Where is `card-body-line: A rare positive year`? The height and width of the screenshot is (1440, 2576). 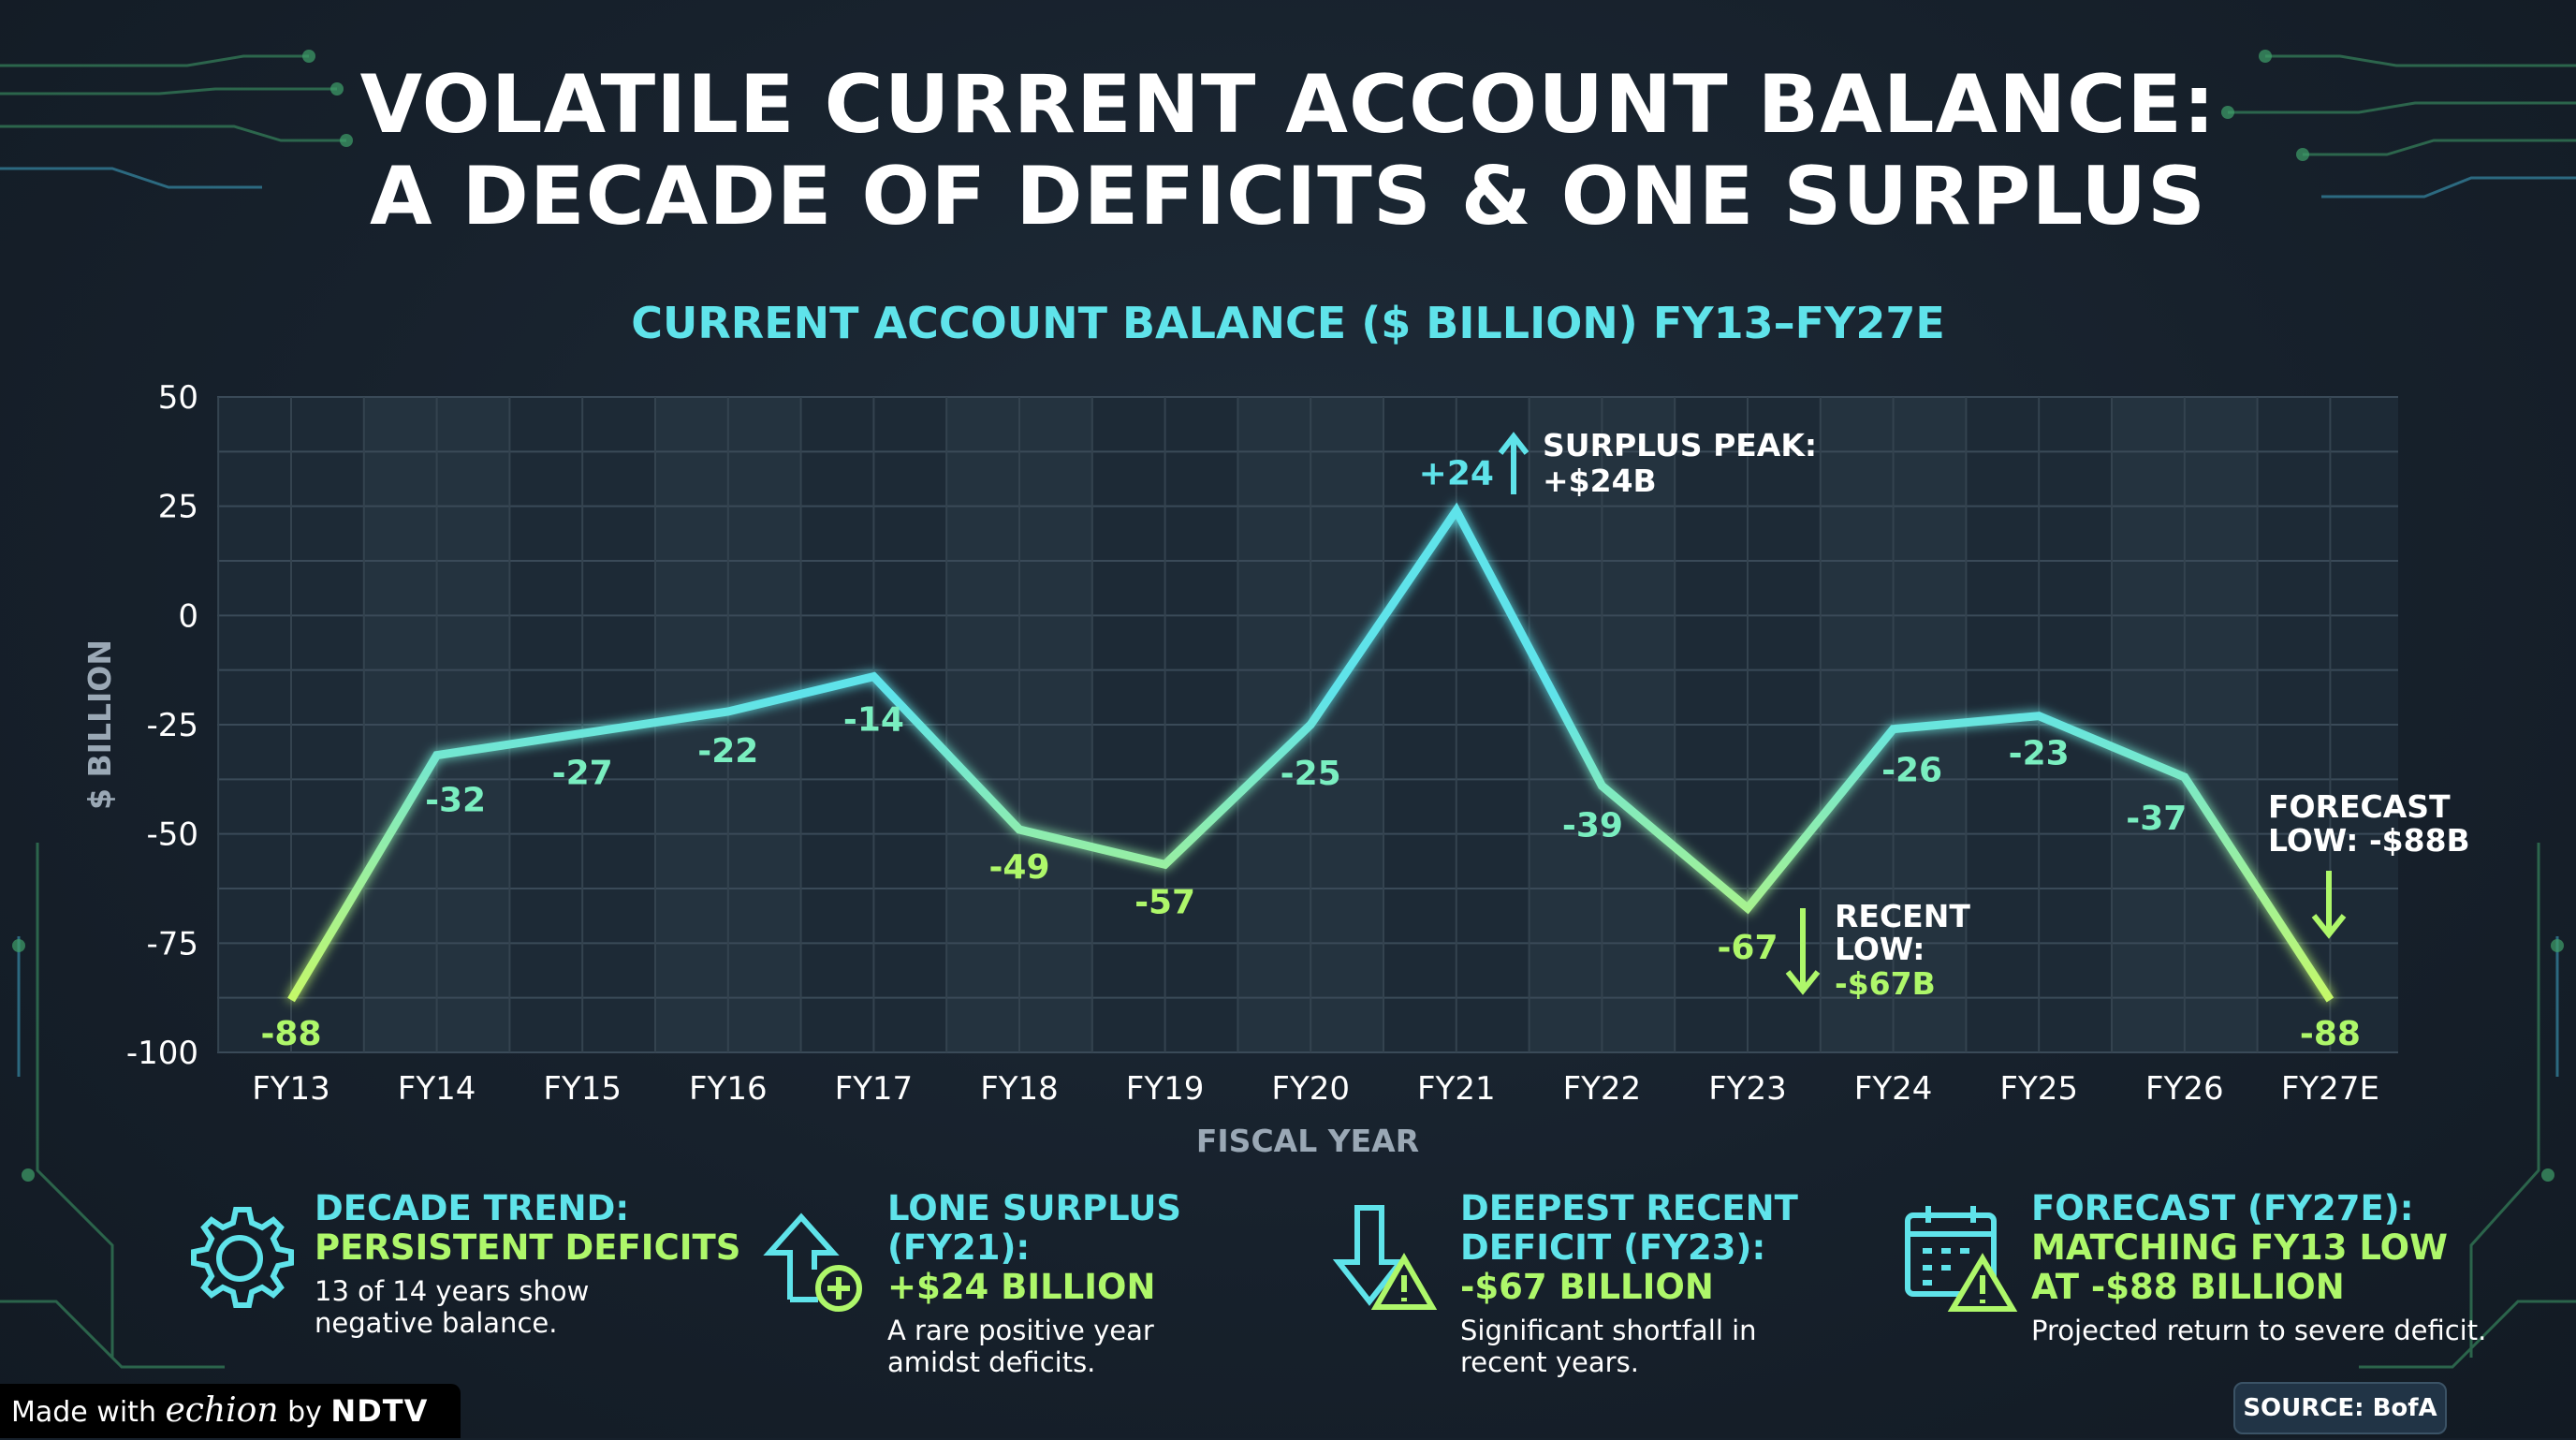 card-body-line: A rare positive year is located at coordinates (1021, 1330).